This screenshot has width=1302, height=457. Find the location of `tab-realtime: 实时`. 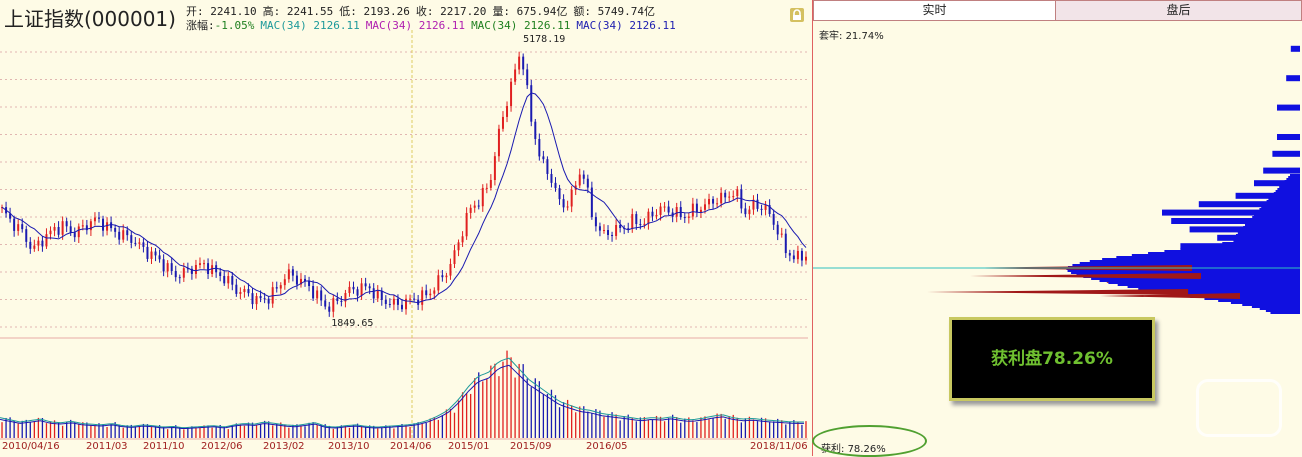

tab-realtime: 实时 is located at coordinates (934, 10).